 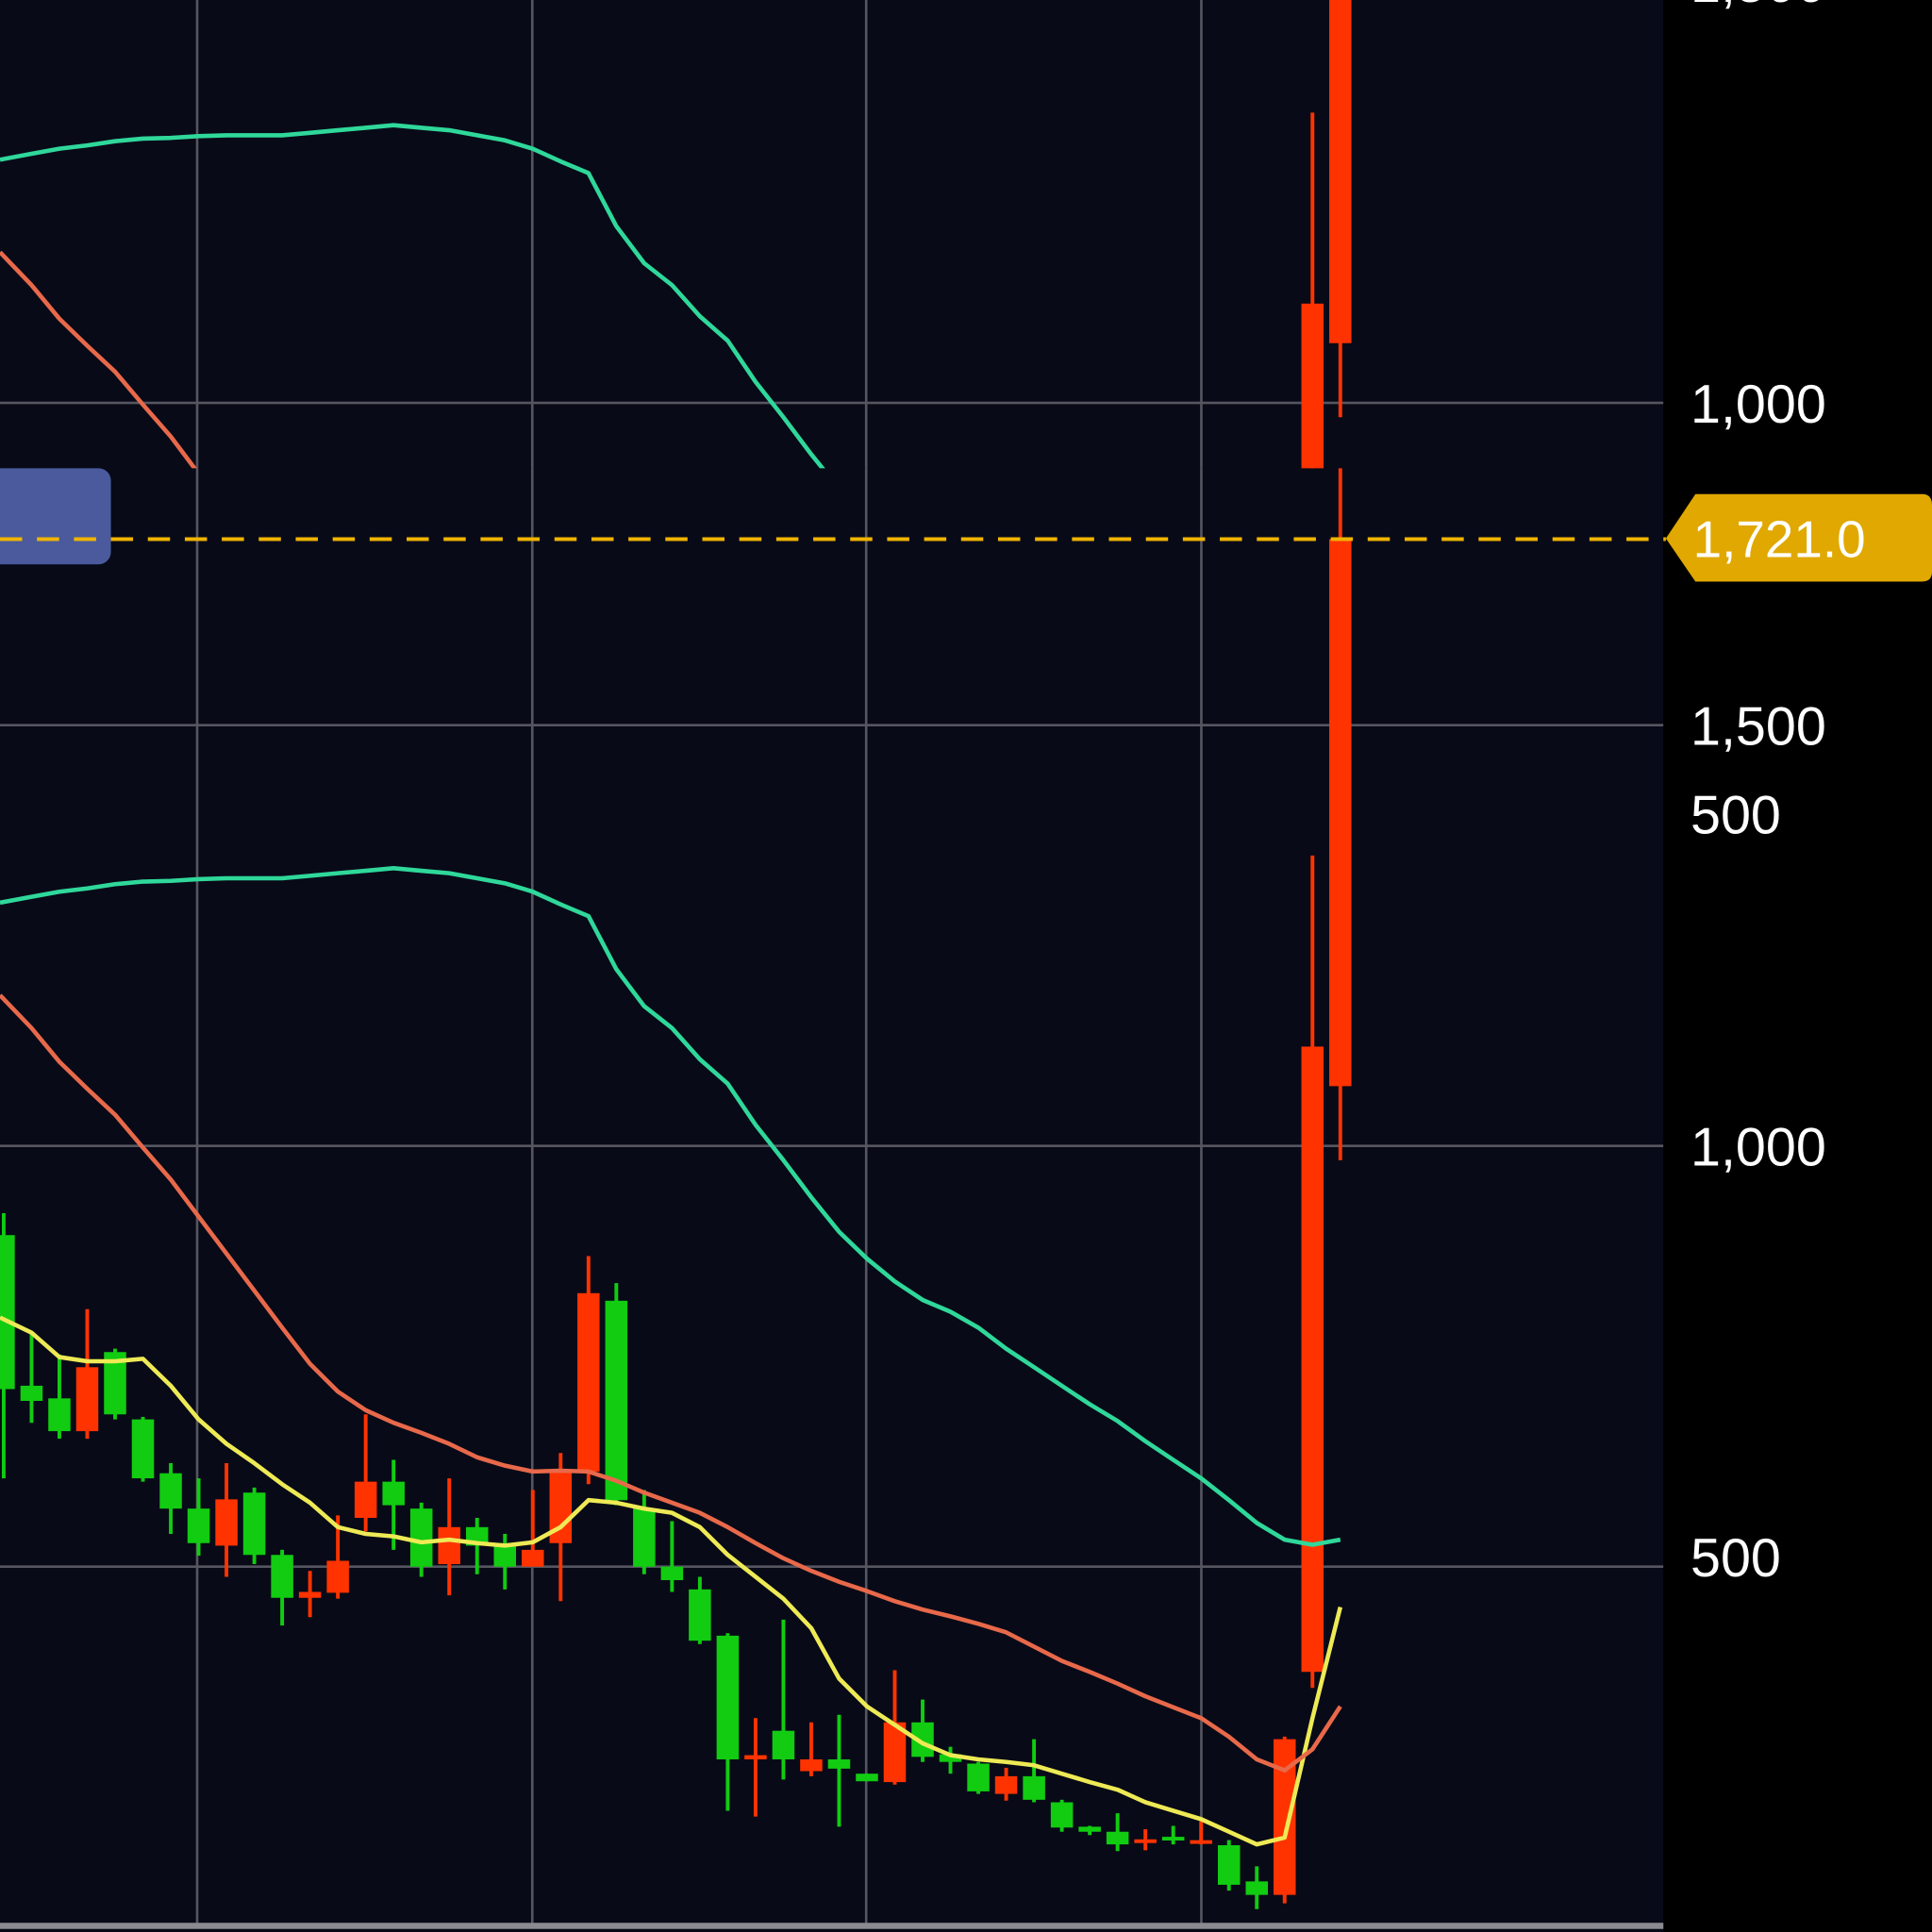 I want to click on price-tick-label: 1,000, so click(x=1758, y=1148).